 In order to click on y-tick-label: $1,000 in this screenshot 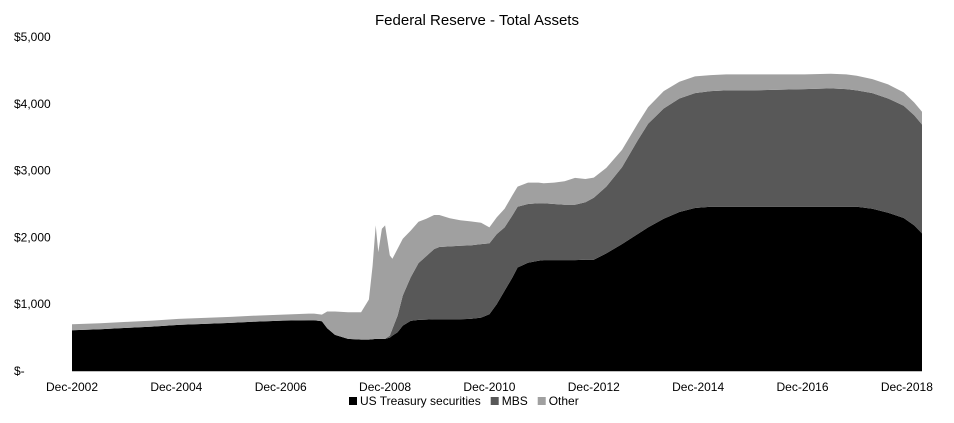, I will do `click(32, 304)`.